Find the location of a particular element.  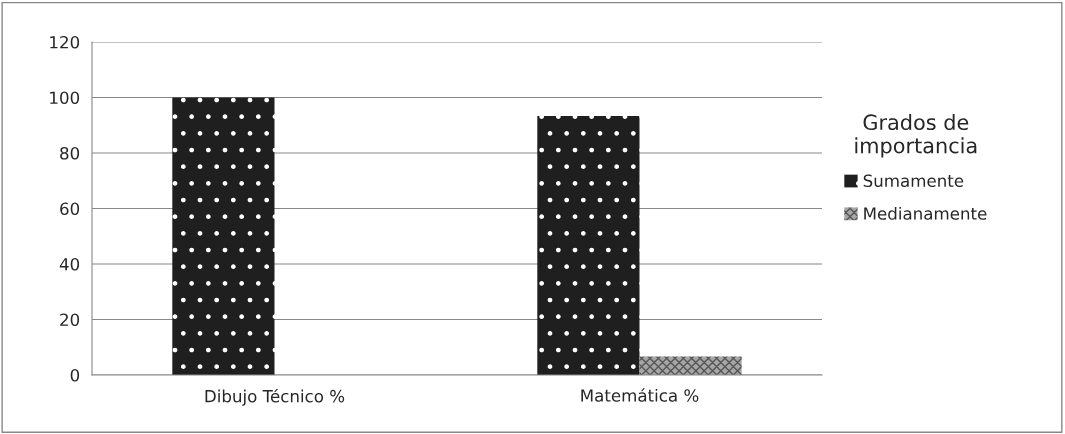

y-tick-label: 100 is located at coordinates (65, 98).